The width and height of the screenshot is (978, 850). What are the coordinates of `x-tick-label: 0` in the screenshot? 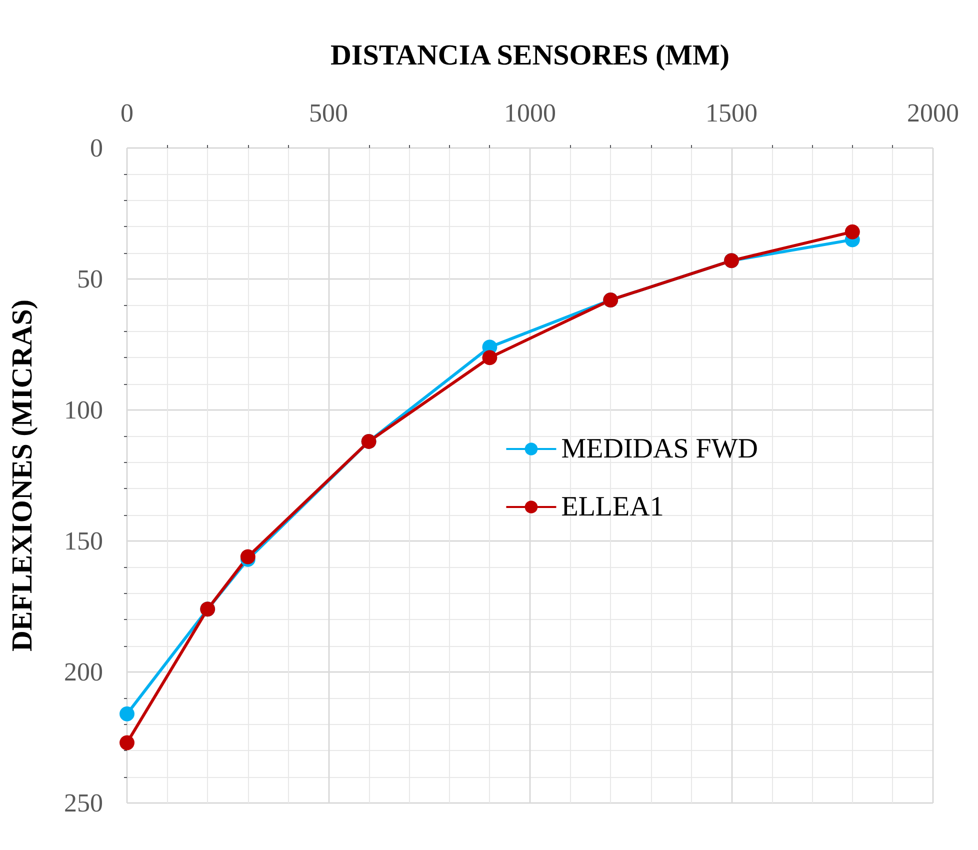 It's located at (127, 113).